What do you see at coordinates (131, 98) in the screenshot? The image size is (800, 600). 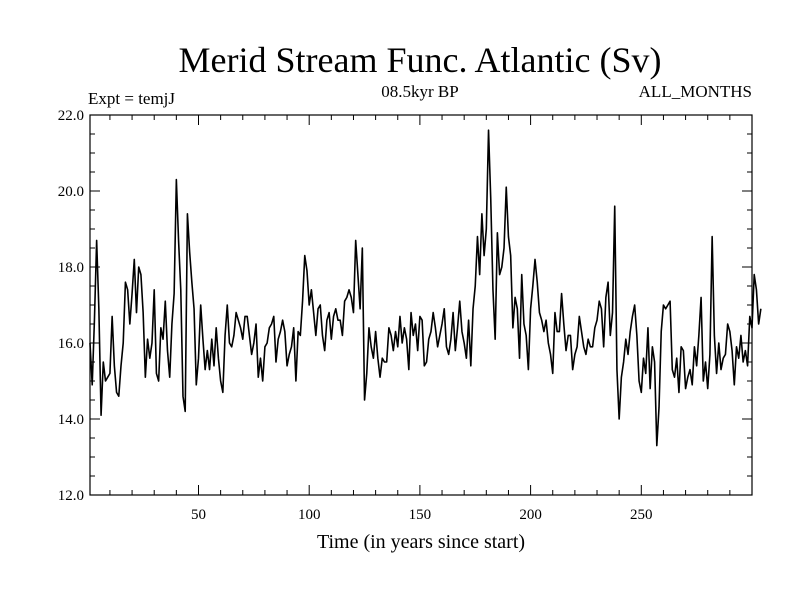 I see `subtitle-left: Expt = temjJ` at bounding box center [131, 98].